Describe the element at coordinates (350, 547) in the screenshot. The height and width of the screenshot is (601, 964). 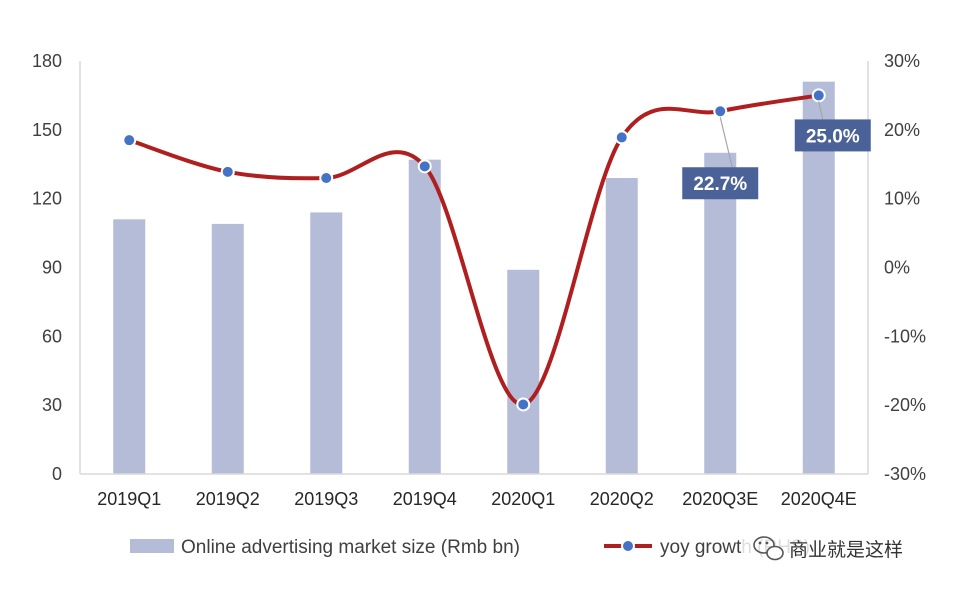
I see `legend-label-bar: Online advertising market size (Rmb bn)` at that location.